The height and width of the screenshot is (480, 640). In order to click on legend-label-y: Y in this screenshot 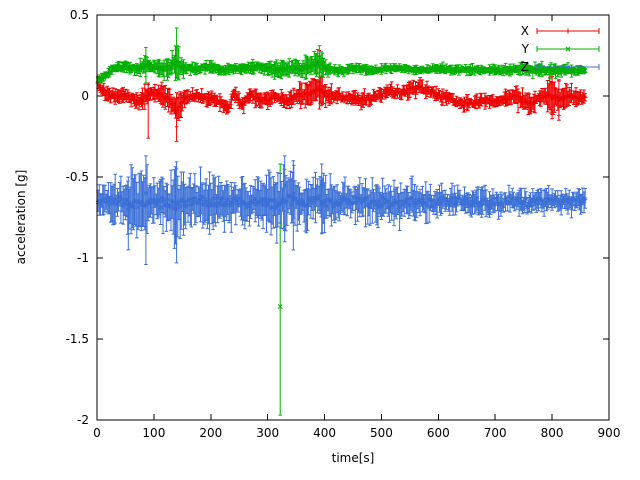, I will do `click(525, 49)`.